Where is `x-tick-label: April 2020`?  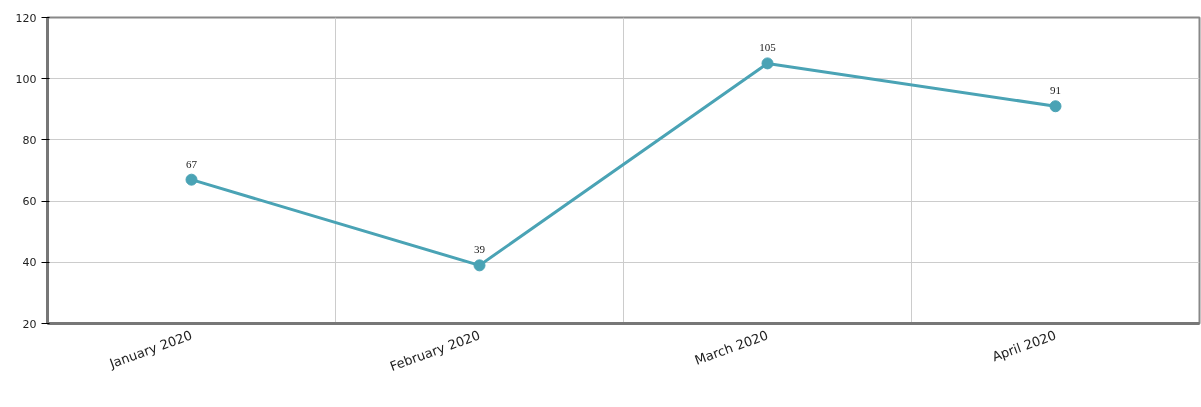
x-tick-label: April 2020 is located at coordinates (1024, 346).